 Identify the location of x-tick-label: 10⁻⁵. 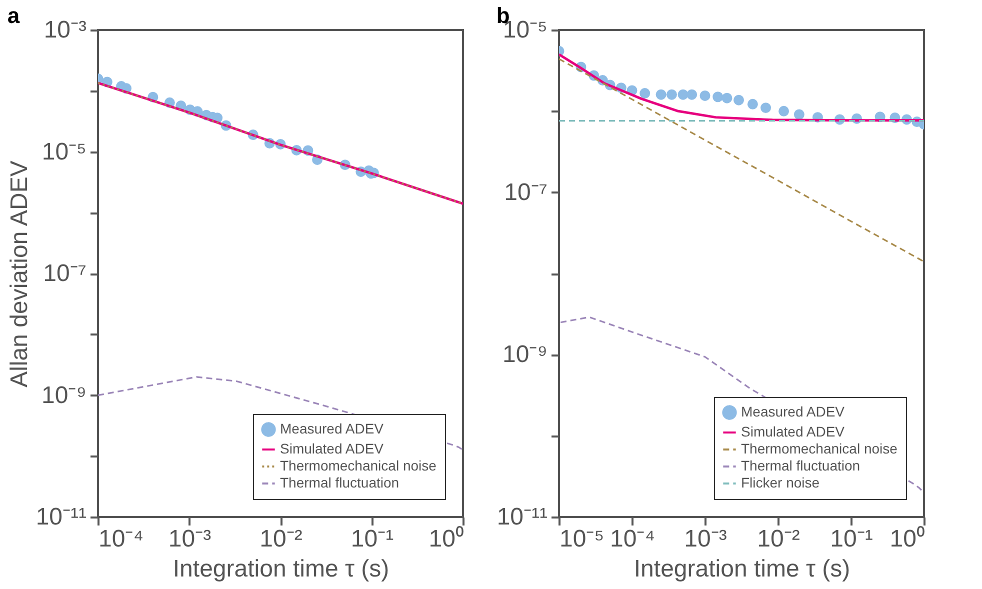
(582, 539).